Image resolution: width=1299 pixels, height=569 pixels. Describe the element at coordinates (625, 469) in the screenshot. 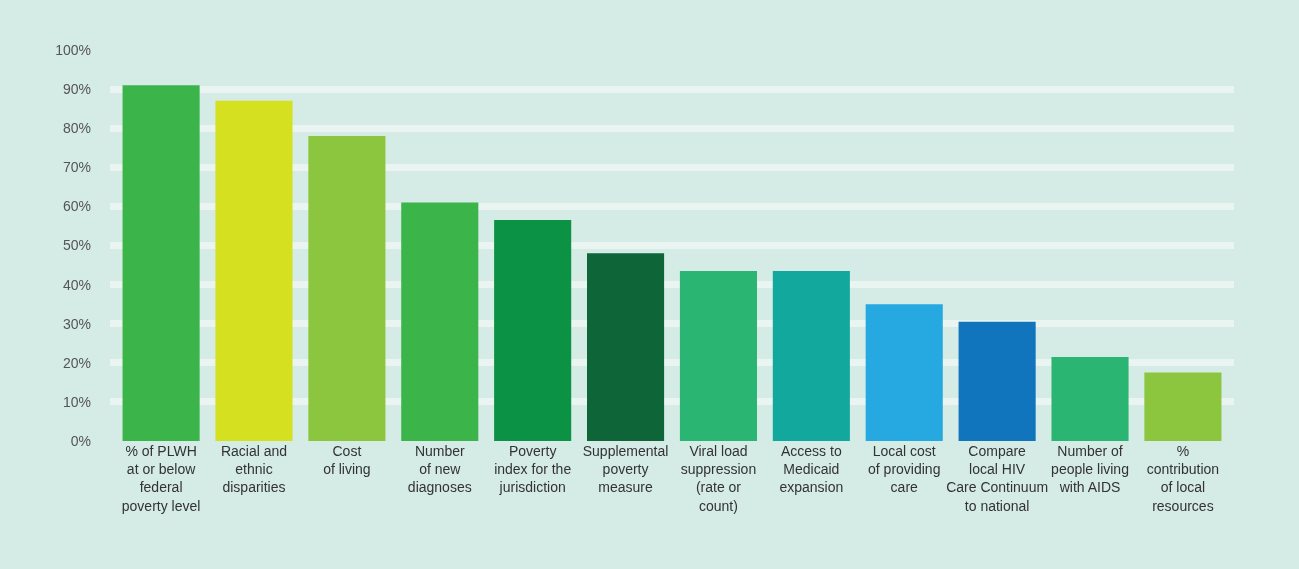

I see `x-tick-label: Supplemental poverty measure` at that location.